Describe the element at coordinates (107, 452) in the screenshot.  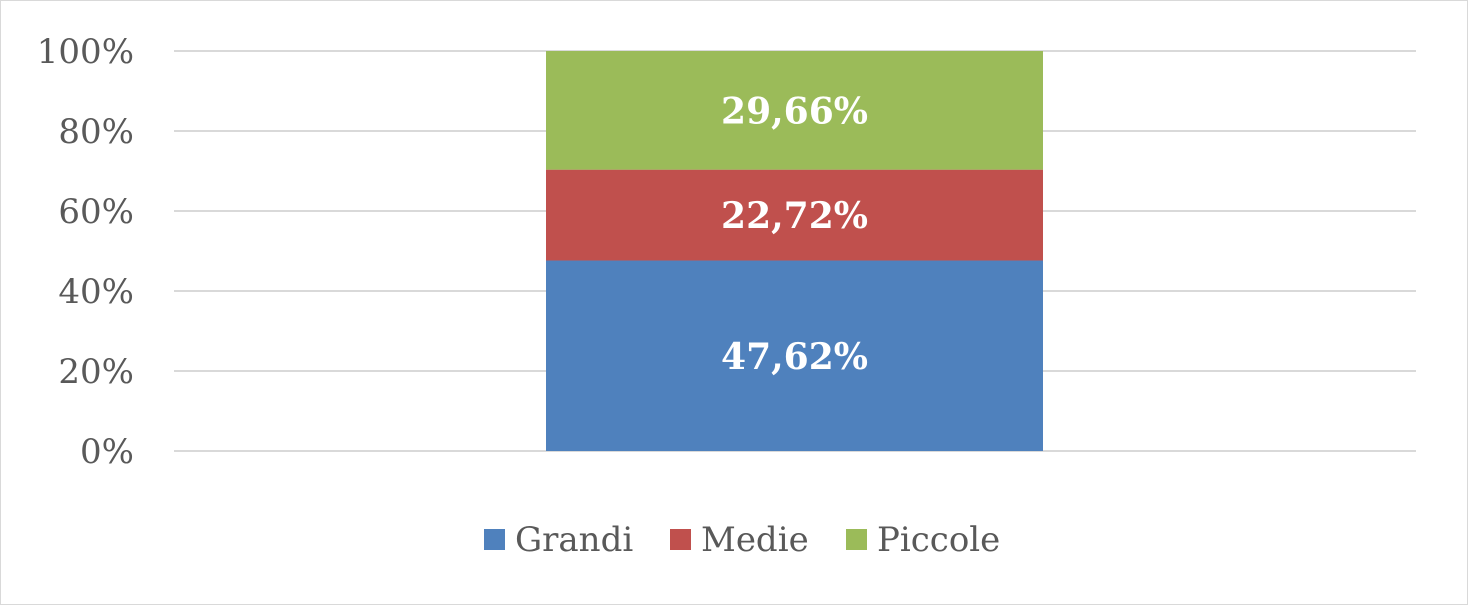
I see `y-tick-label: 0%` at that location.